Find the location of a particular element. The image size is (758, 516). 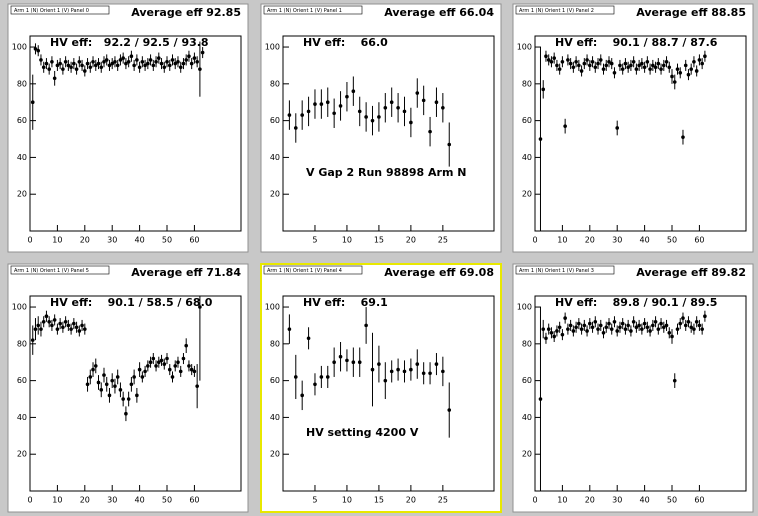

panel-label-box is located at coordinates (60, 10).